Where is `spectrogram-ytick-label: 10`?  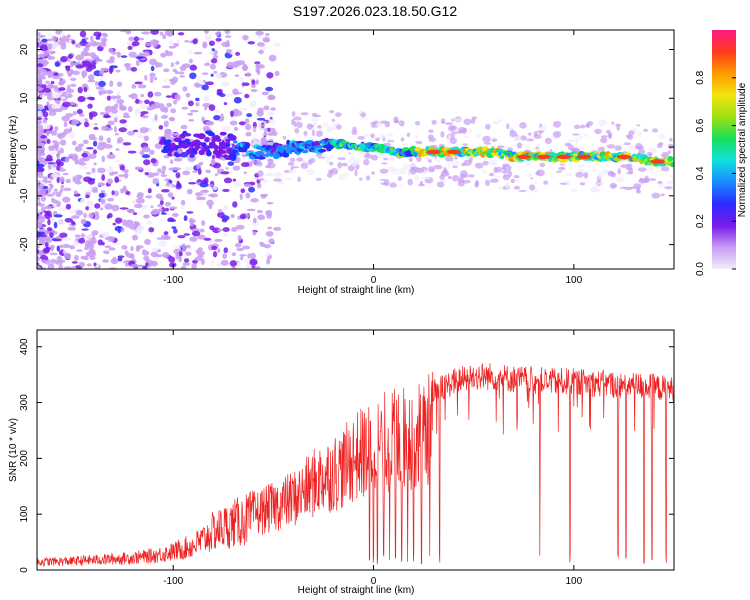
spectrogram-ytick-label: 10 is located at coordinates (24, 98).